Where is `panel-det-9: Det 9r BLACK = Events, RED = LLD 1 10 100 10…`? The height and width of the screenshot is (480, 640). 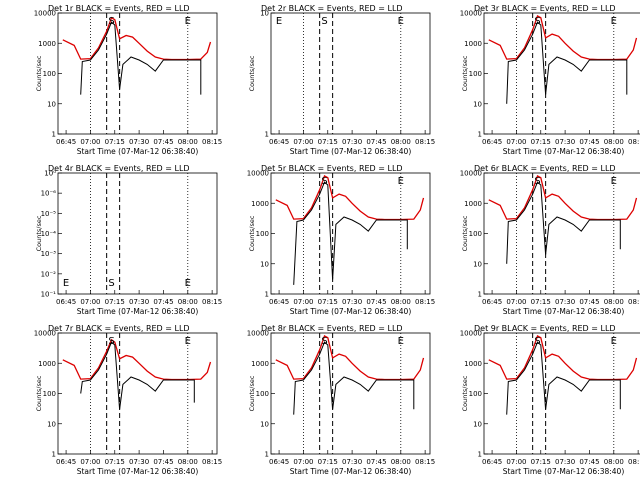 panel-det-9: Det 9r BLACK = Events, RED = LLD 1 10 100 10… is located at coordinates (550, 400).